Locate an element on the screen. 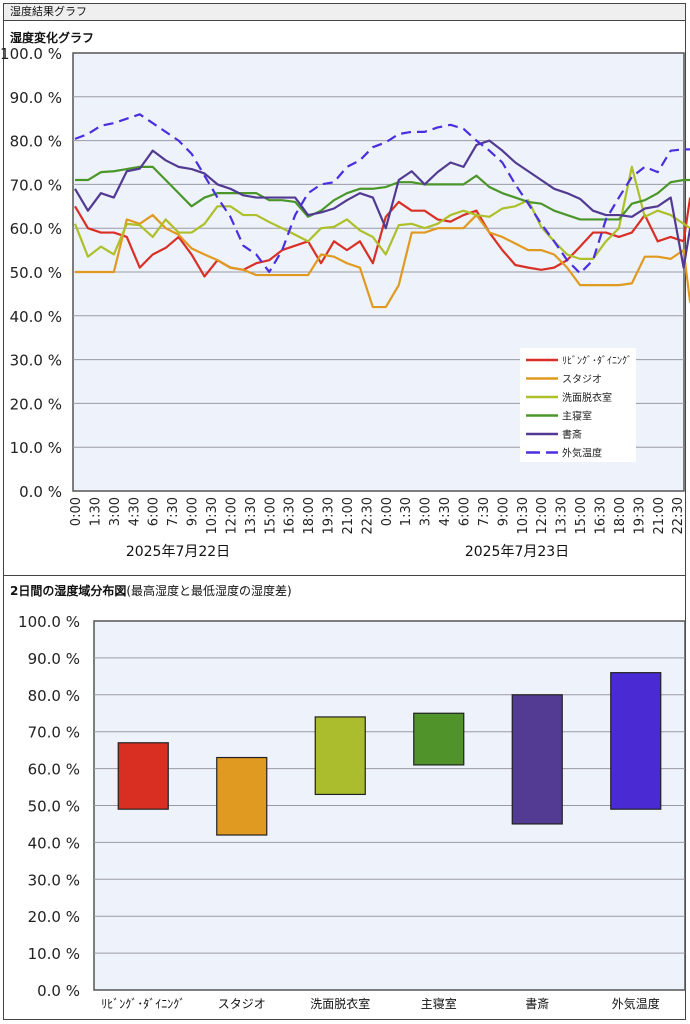 This screenshot has width=690, height=1024. legend-label: ﾘﾋﾞﾝｸﾞ･ﾀﾞｲﾆﾝｸﾞ is located at coordinates (597, 361).